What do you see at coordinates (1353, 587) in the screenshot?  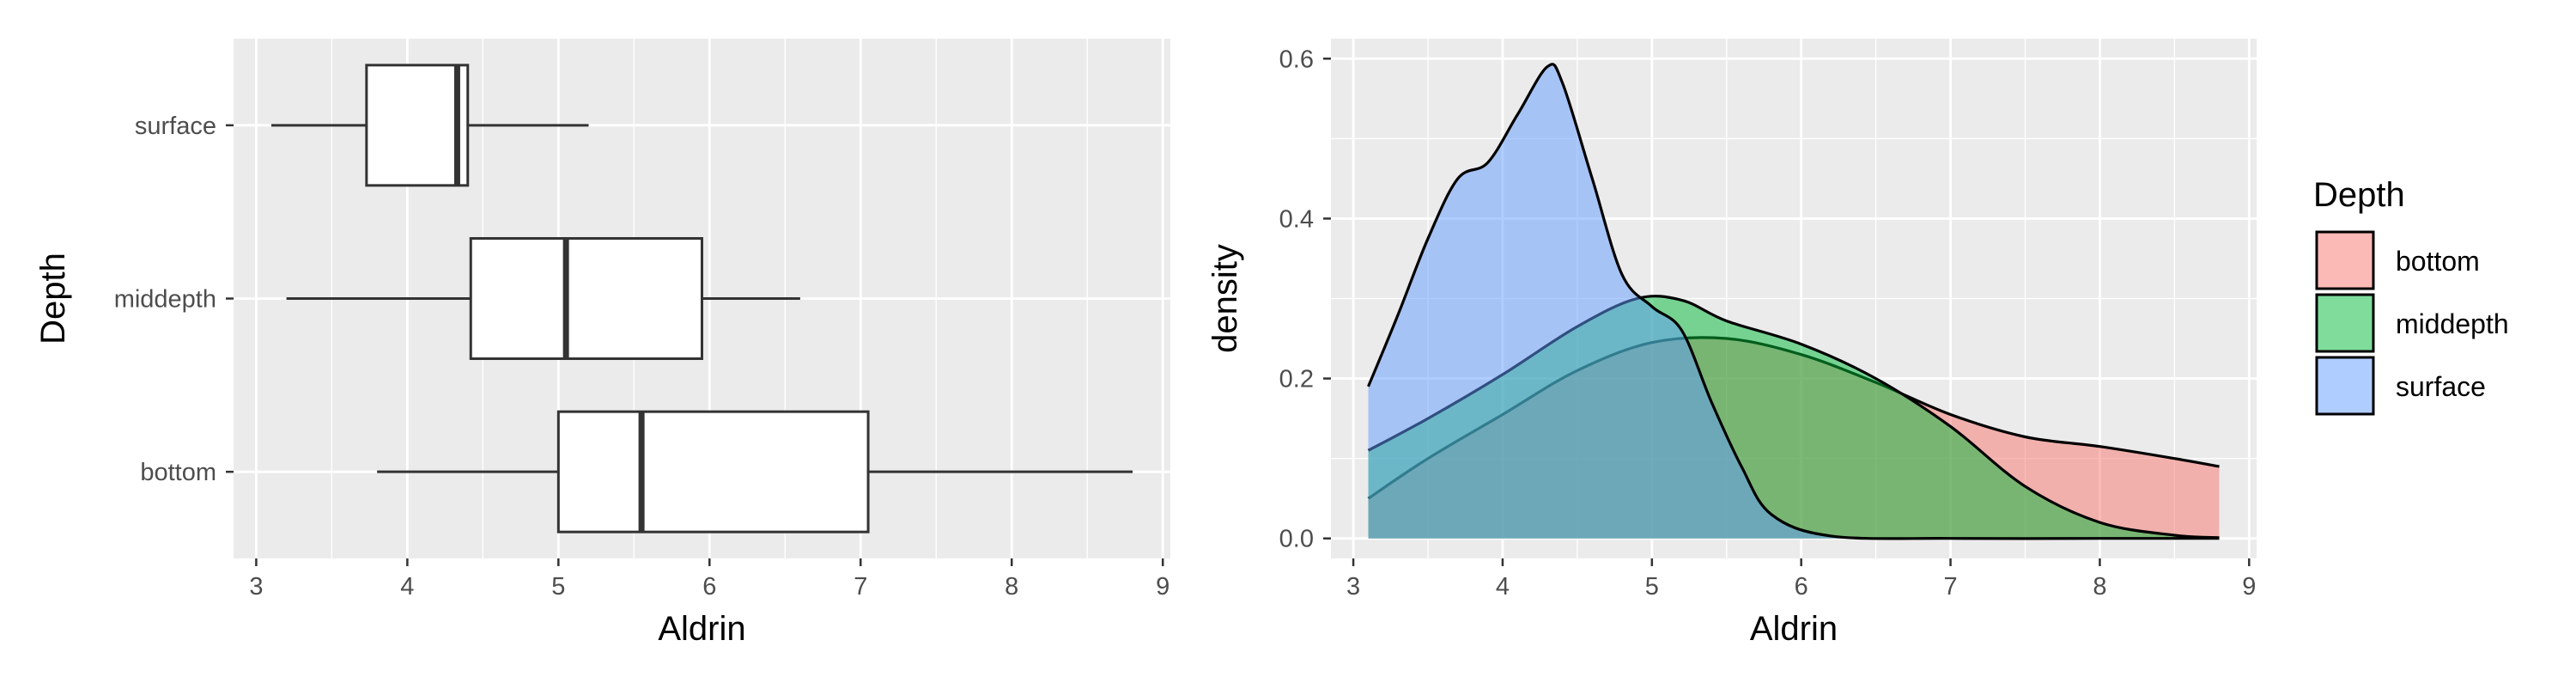 I see `density-x-tick-label: 3` at bounding box center [1353, 587].